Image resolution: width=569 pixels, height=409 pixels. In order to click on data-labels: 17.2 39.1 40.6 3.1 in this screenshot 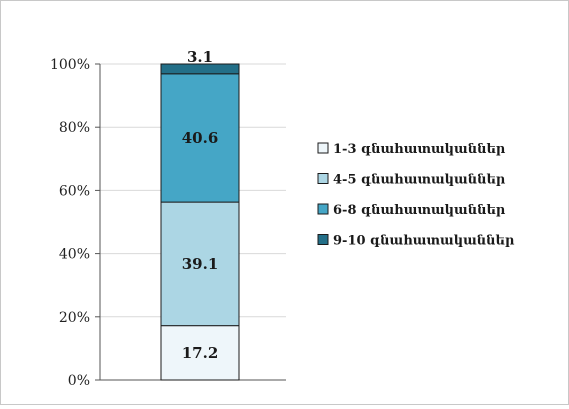, I will do `click(200, 205)`.